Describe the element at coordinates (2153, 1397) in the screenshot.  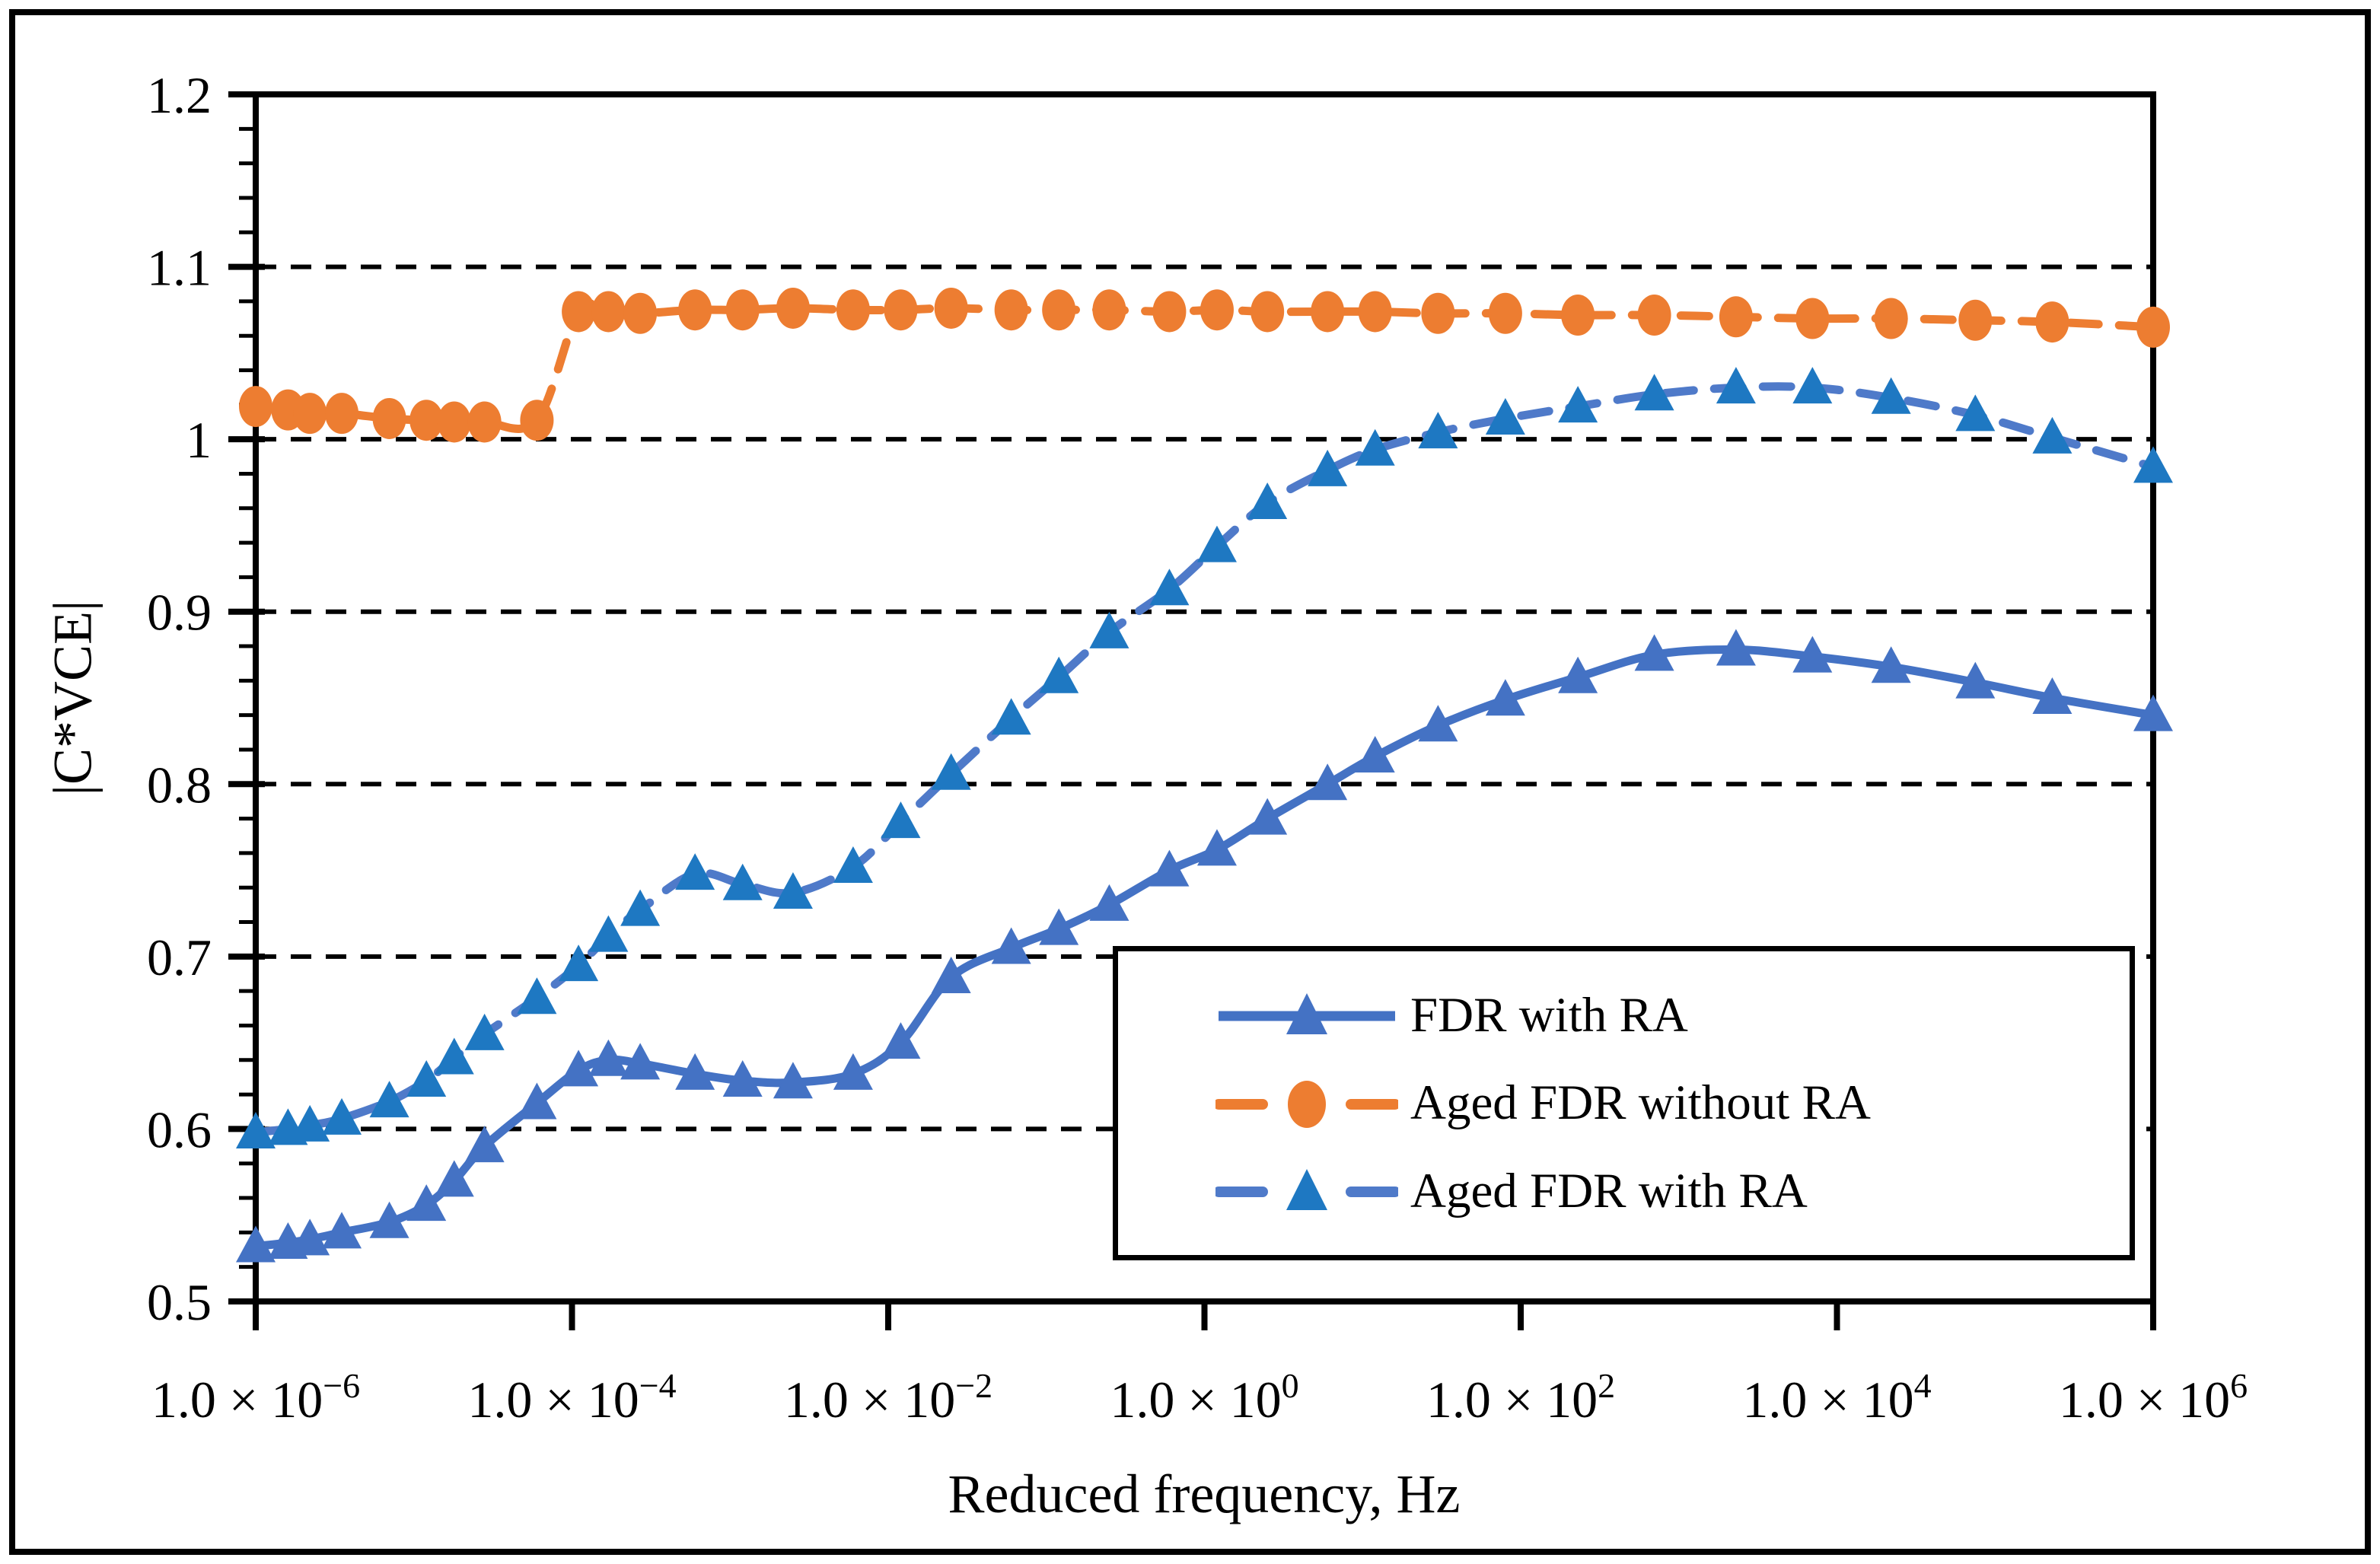
I see `x-tick-label: 1.0 × 10⁶` at that location.